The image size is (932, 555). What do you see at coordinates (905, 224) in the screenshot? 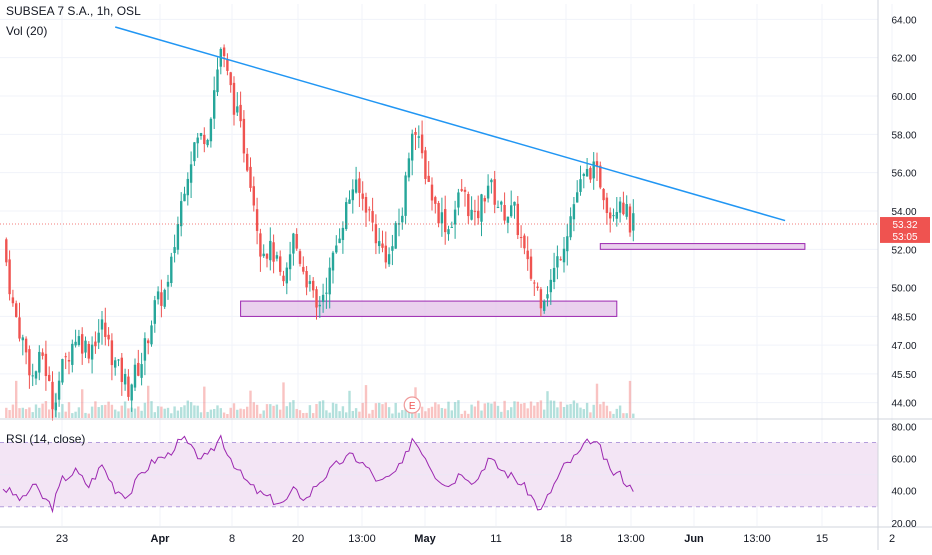
I see `last-price-badge` at bounding box center [905, 224].